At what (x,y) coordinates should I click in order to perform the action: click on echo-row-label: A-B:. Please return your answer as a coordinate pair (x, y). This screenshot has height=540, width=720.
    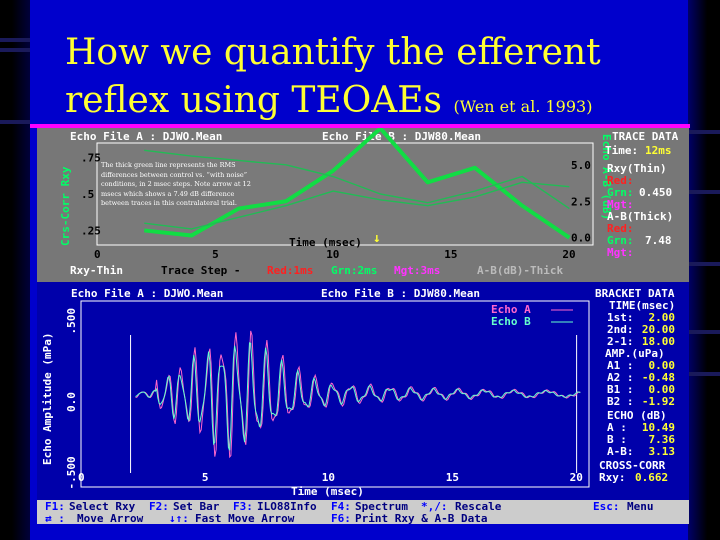
    Looking at the image, I should click on (620, 451).